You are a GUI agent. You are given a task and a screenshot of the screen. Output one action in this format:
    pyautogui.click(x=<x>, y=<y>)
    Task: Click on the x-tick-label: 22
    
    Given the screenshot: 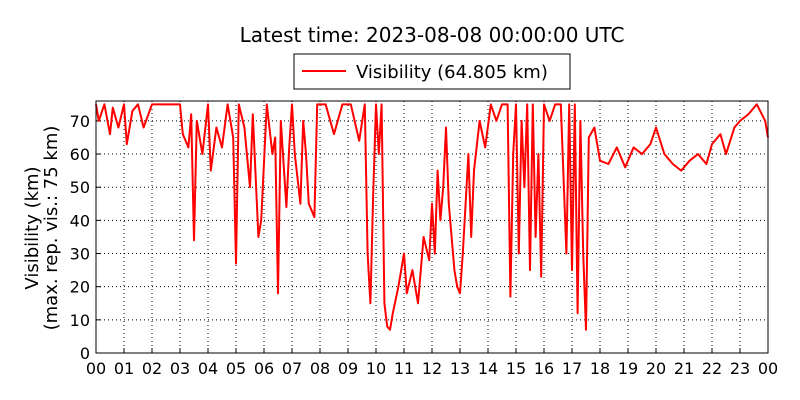 What is the action you would take?
    pyautogui.click(x=712, y=368)
    